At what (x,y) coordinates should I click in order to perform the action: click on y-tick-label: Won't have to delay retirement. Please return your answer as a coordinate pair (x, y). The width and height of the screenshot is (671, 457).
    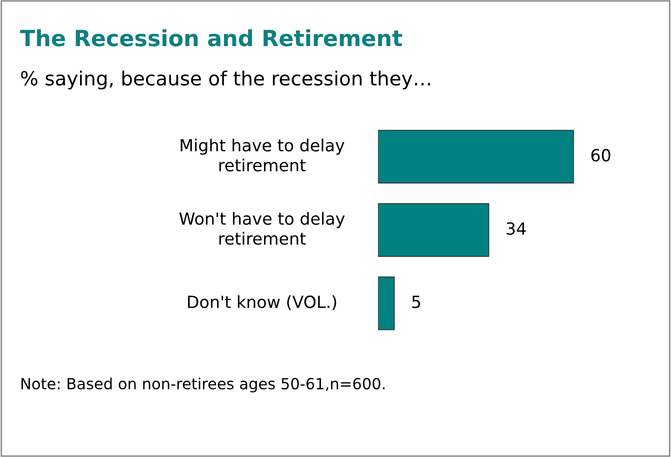
    Looking at the image, I should click on (262, 228).